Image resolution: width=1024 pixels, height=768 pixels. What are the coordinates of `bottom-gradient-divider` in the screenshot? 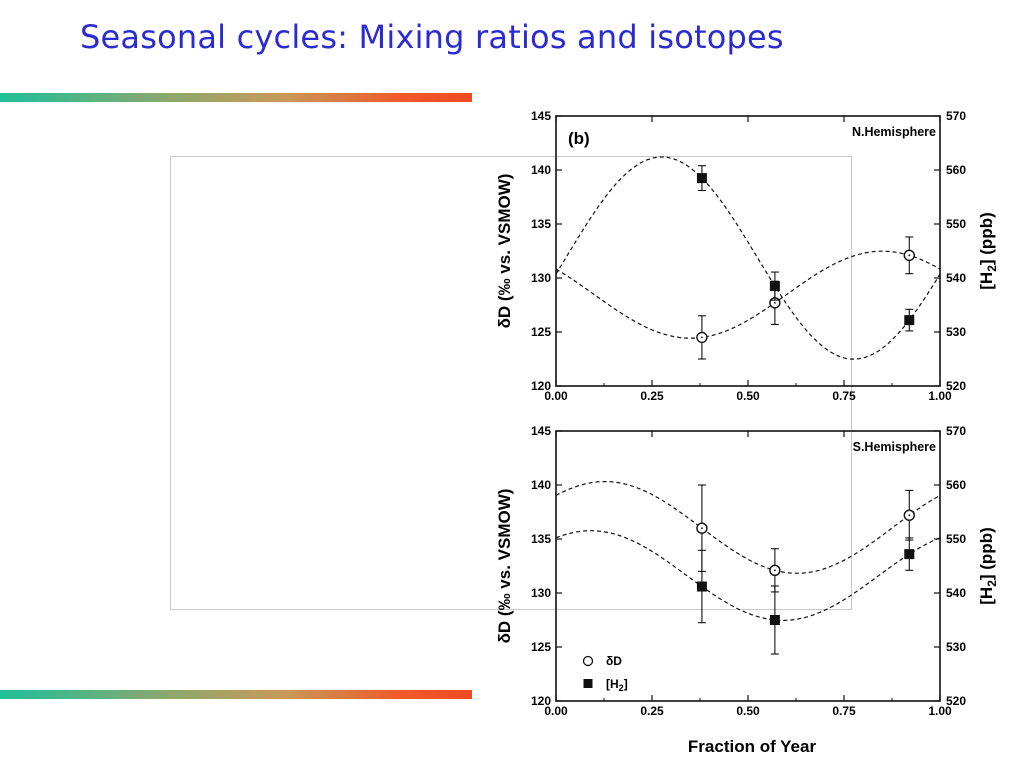 It's located at (236, 694).